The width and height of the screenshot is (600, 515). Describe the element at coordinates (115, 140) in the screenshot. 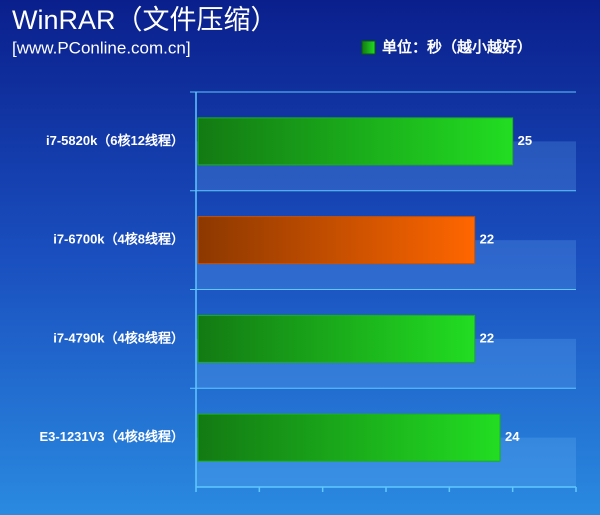

I see `y-tick-label: i7-5820k（6核12线程）` at that location.